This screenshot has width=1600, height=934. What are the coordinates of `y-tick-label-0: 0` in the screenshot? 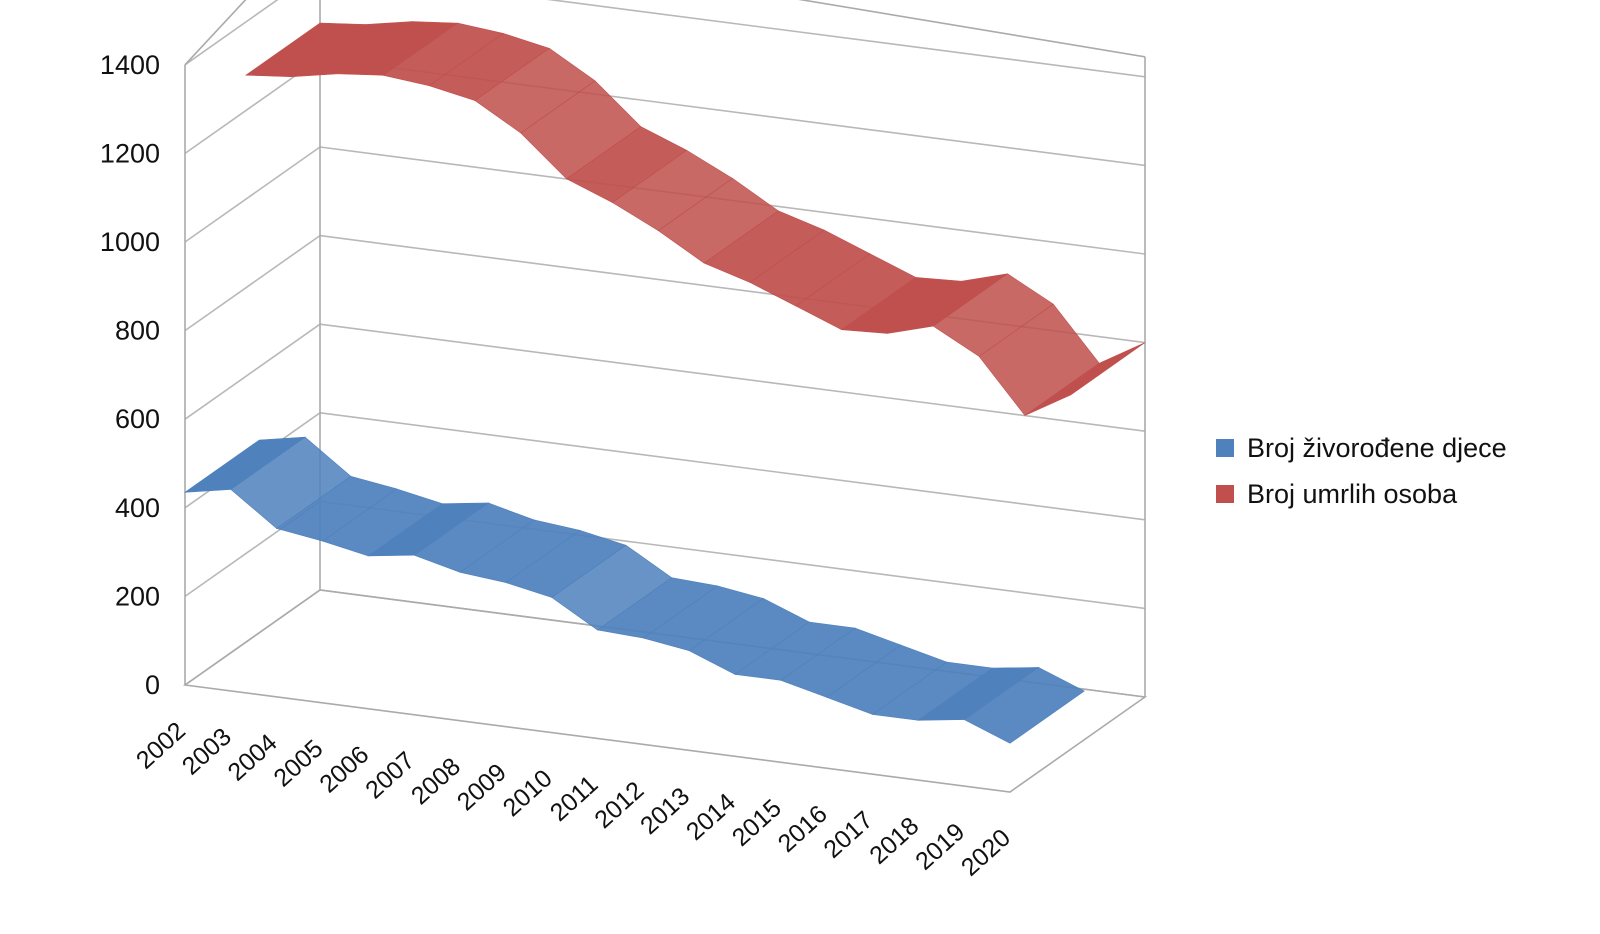 It's located at (152, 685).